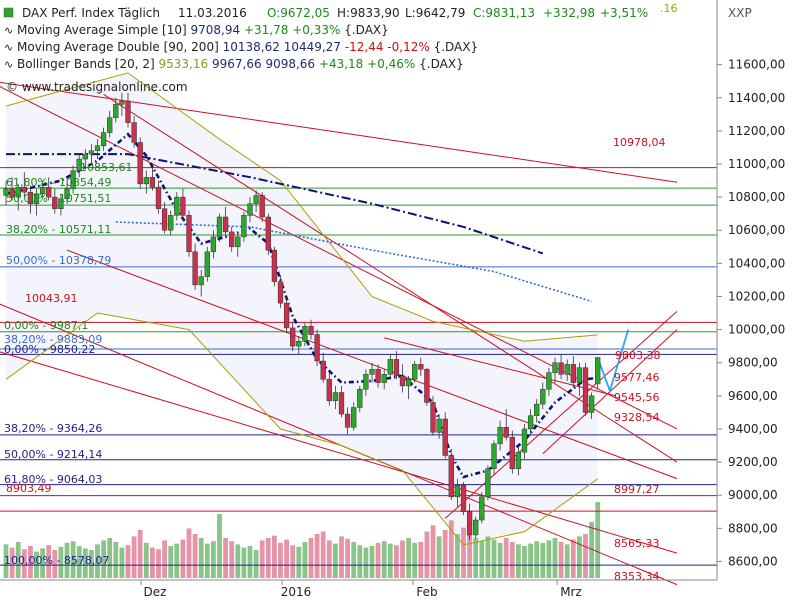 Image resolution: width=800 pixels, height=604 pixels. I want to click on right-label-9577: 9577,46, so click(637, 377).